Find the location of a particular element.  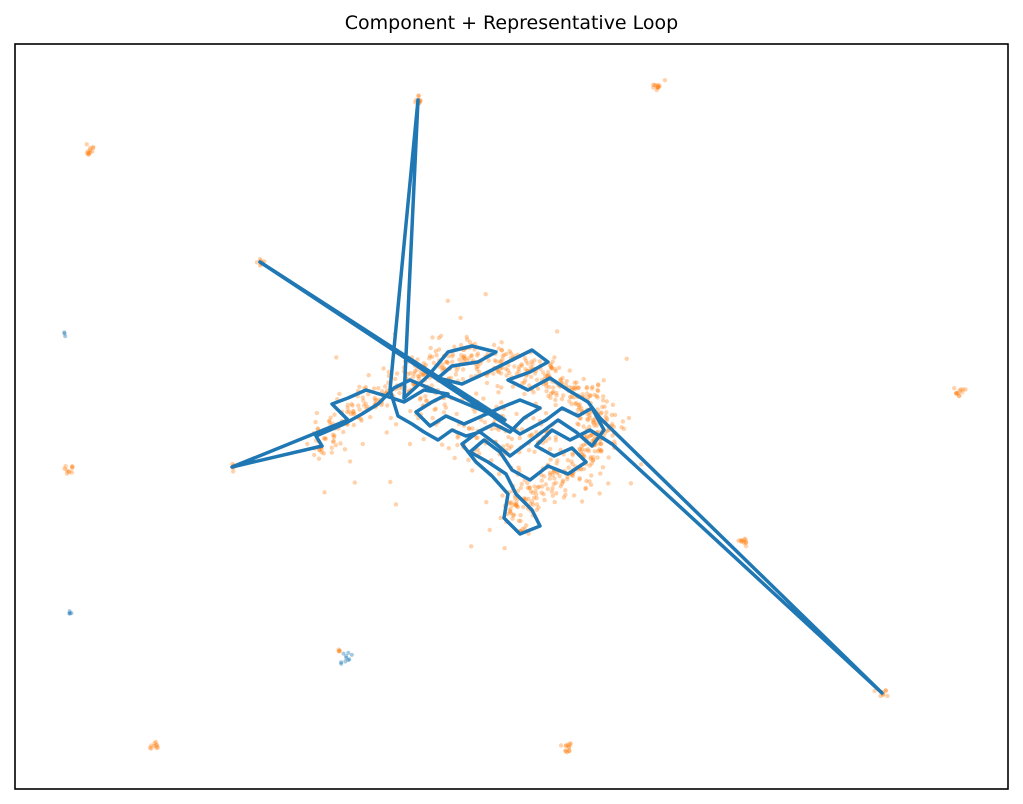

chart-title: Component + Representative Loop is located at coordinates (511, 23).